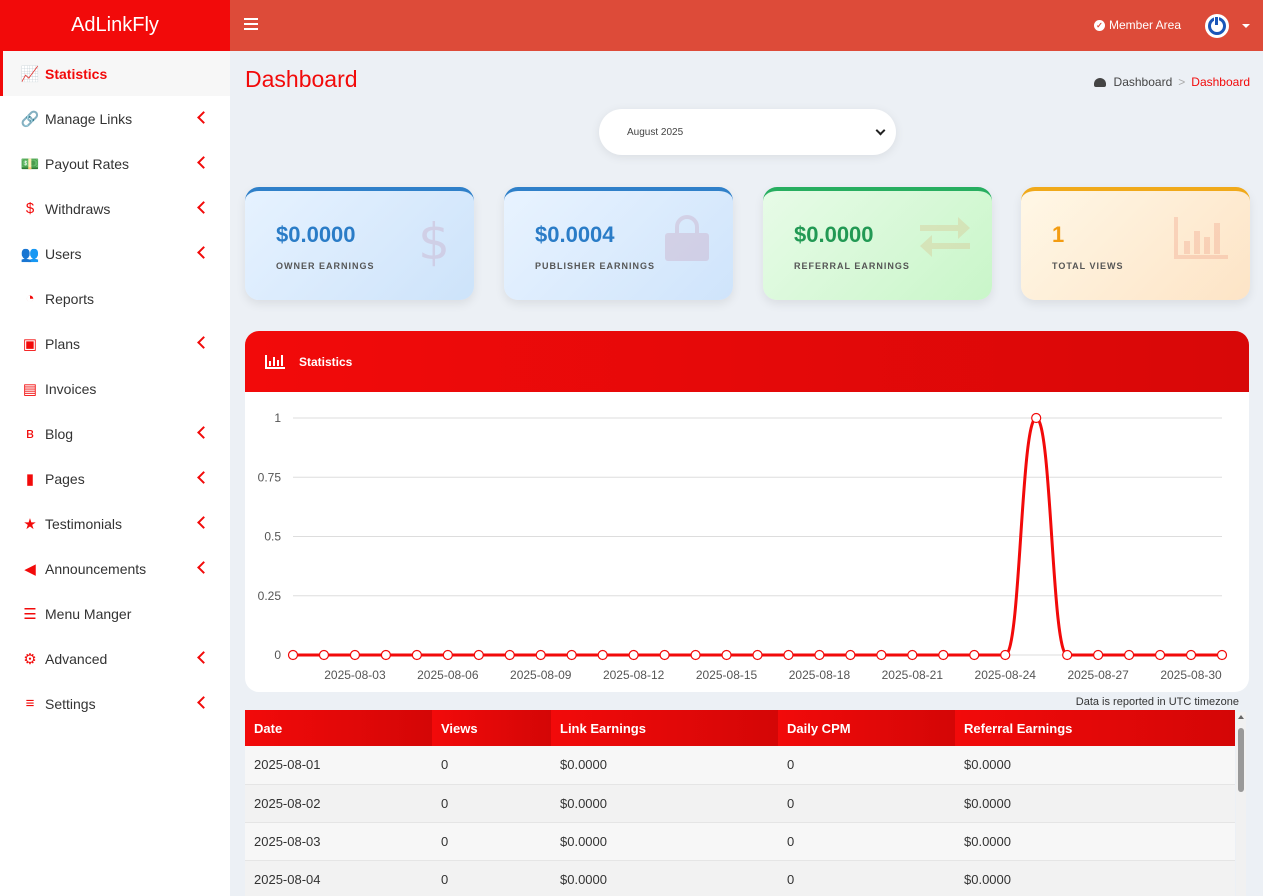  I want to click on x-tick-label: 2025-08-12, so click(634, 675).